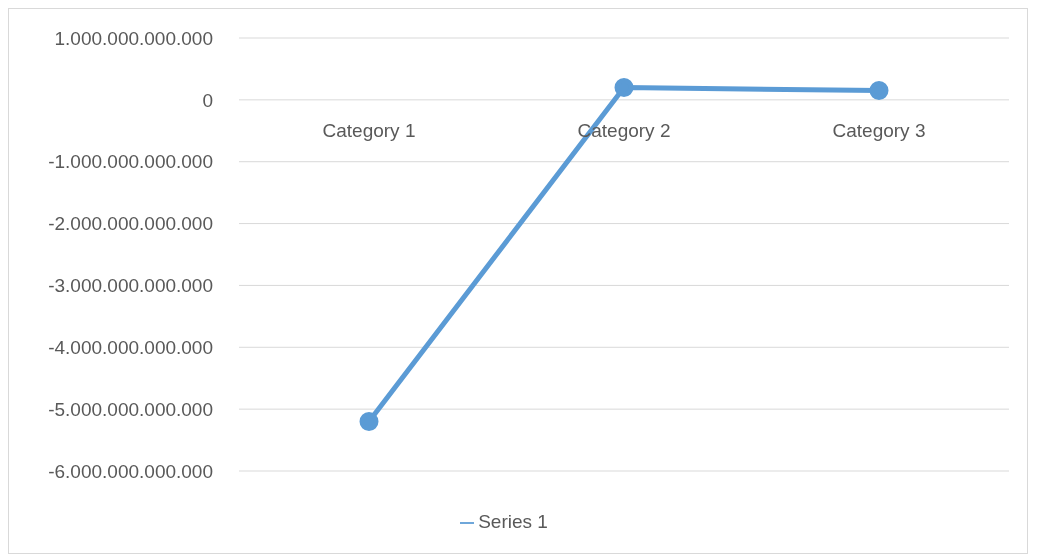  Describe the element at coordinates (130, 162) in the screenshot. I see `y-tick-label: -1.000.000.000.000` at that location.